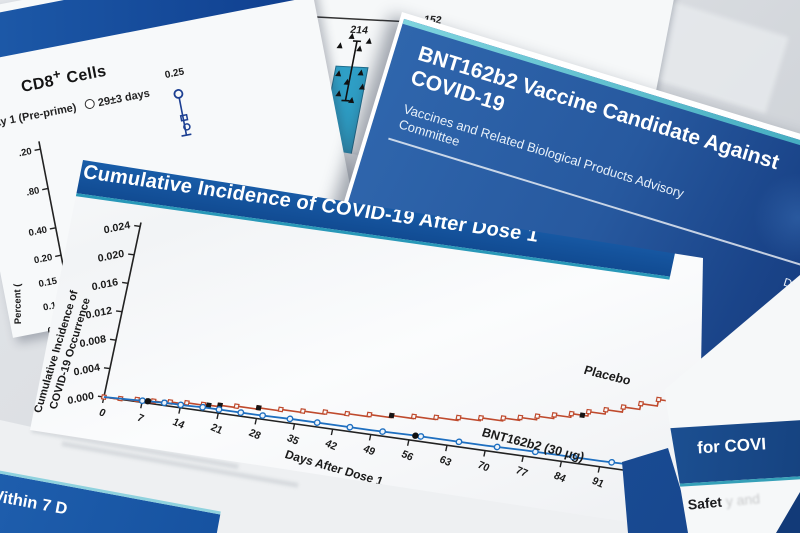 This screenshot has height=533, width=800. Describe the element at coordinates (175, 73) in the screenshot. I see `svg-text: 0.25` at that location.